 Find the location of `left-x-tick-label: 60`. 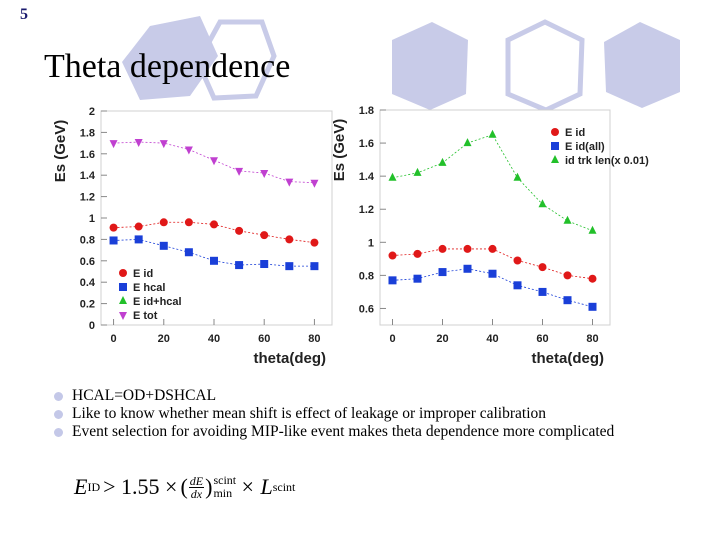

left-x-tick-label: 60 is located at coordinates (264, 339).